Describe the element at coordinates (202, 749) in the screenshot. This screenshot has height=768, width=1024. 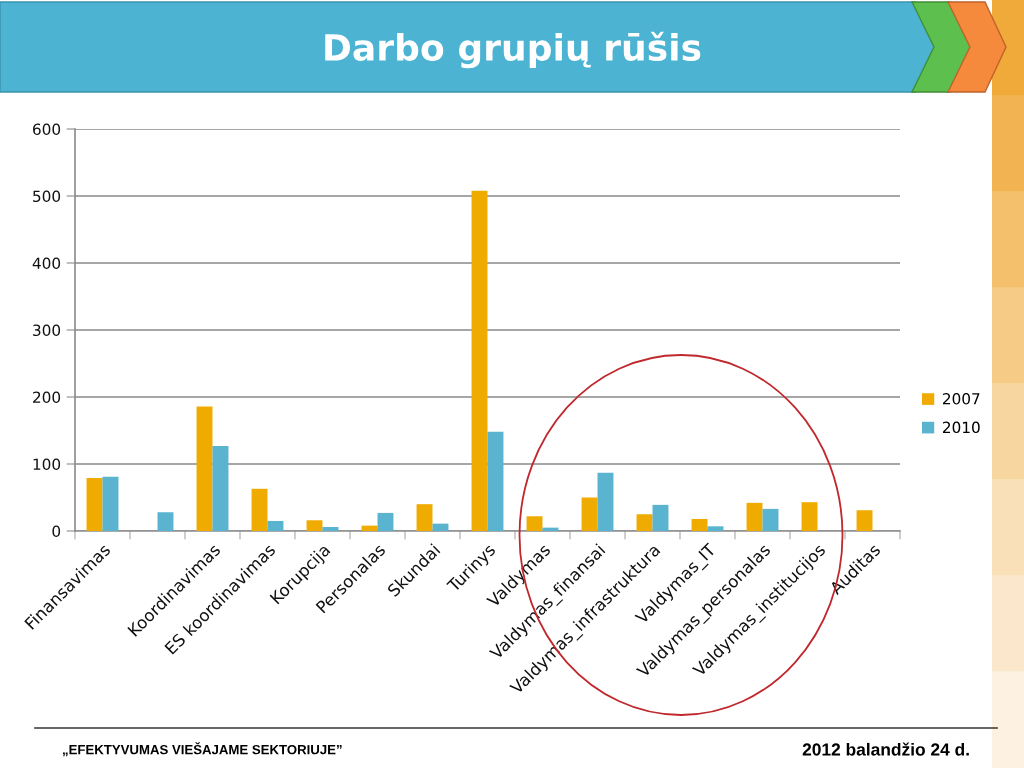
I see `text: „EFEKTYVUMAS VIEŠAJAME SEKTORIUJE”` at that location.